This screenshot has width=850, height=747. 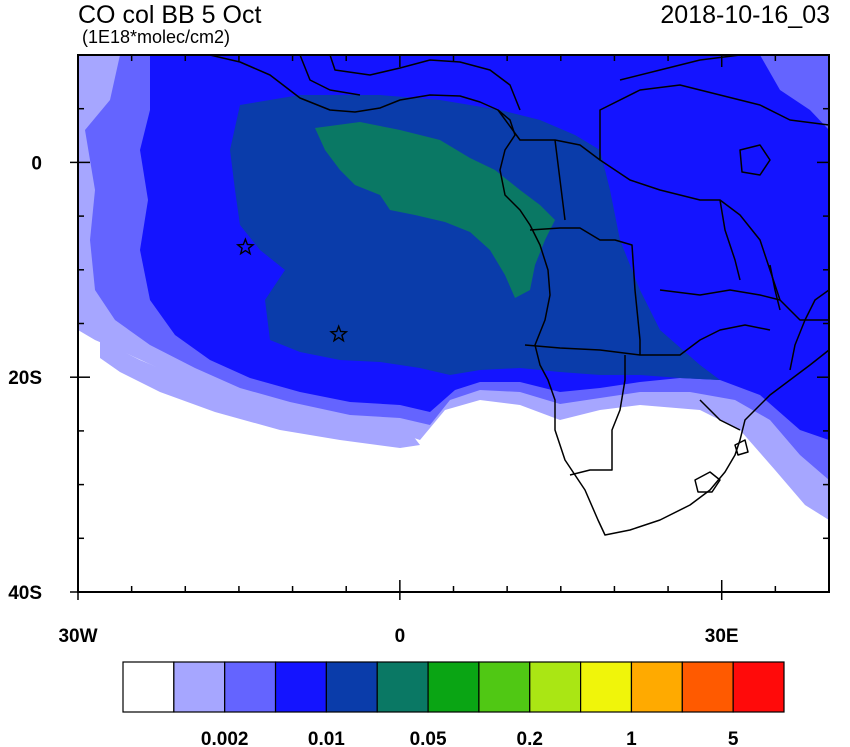 I want to click on eswatini-border, so click(x=741, y=447).